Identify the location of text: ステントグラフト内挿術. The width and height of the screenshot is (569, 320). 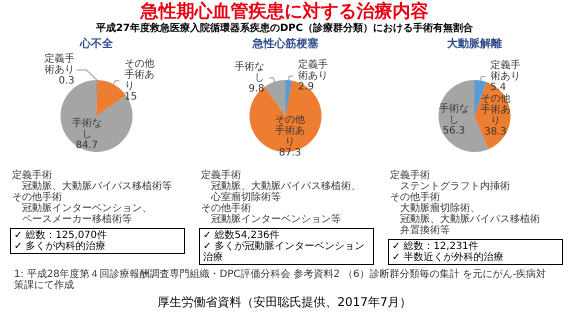
(455, 186).